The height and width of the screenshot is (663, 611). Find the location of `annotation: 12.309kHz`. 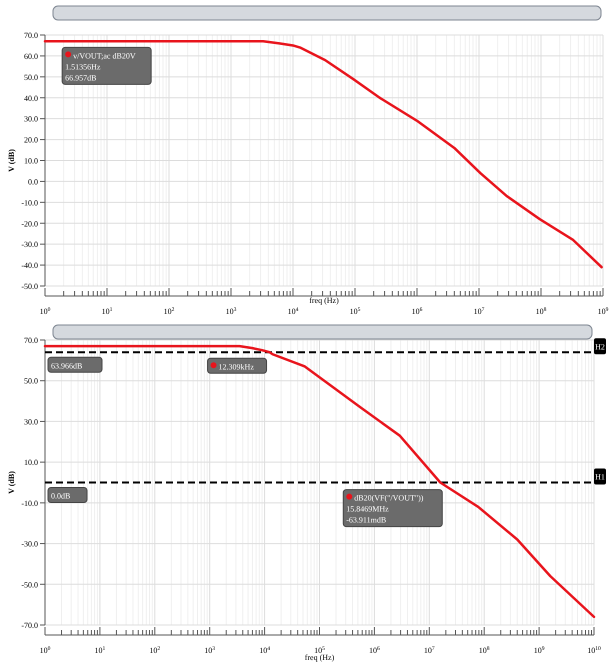

annotation: 12.309kHz is located at coordinates (236, 367).